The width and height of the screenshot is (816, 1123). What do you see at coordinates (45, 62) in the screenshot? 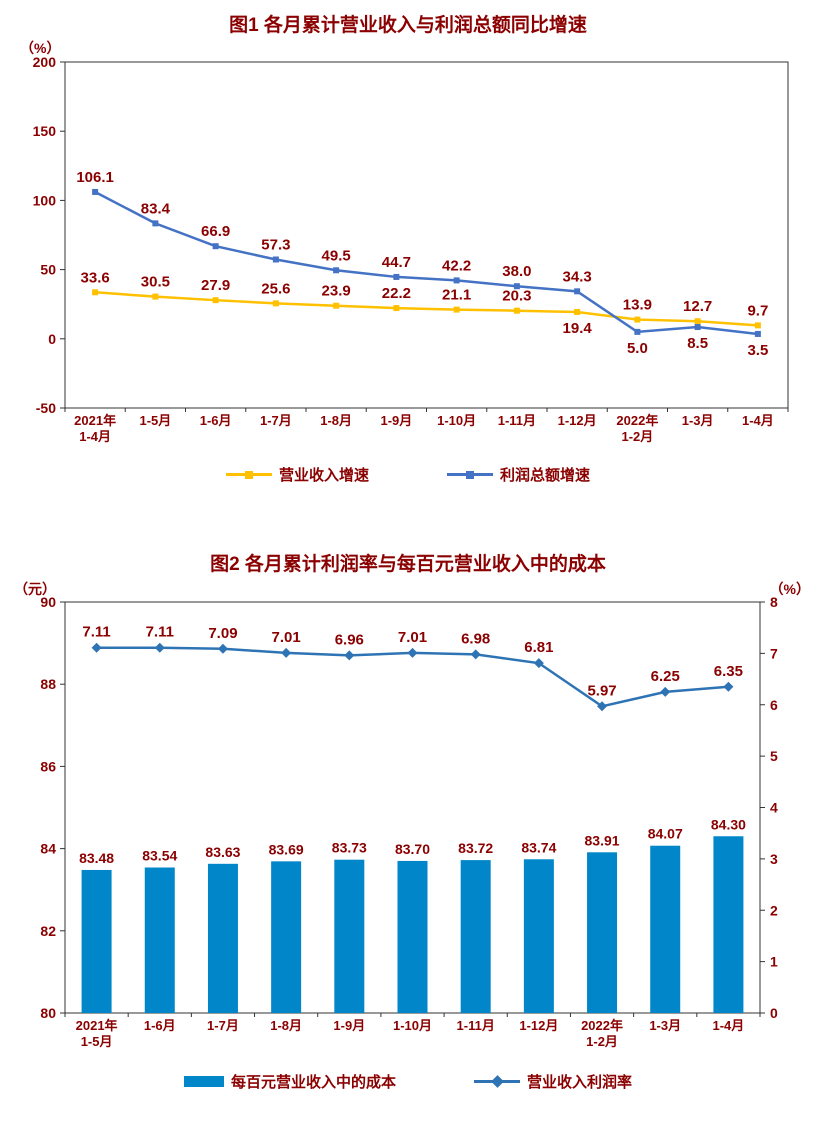
I see `y-tick-label: 200` at bounding box center [45, 62].